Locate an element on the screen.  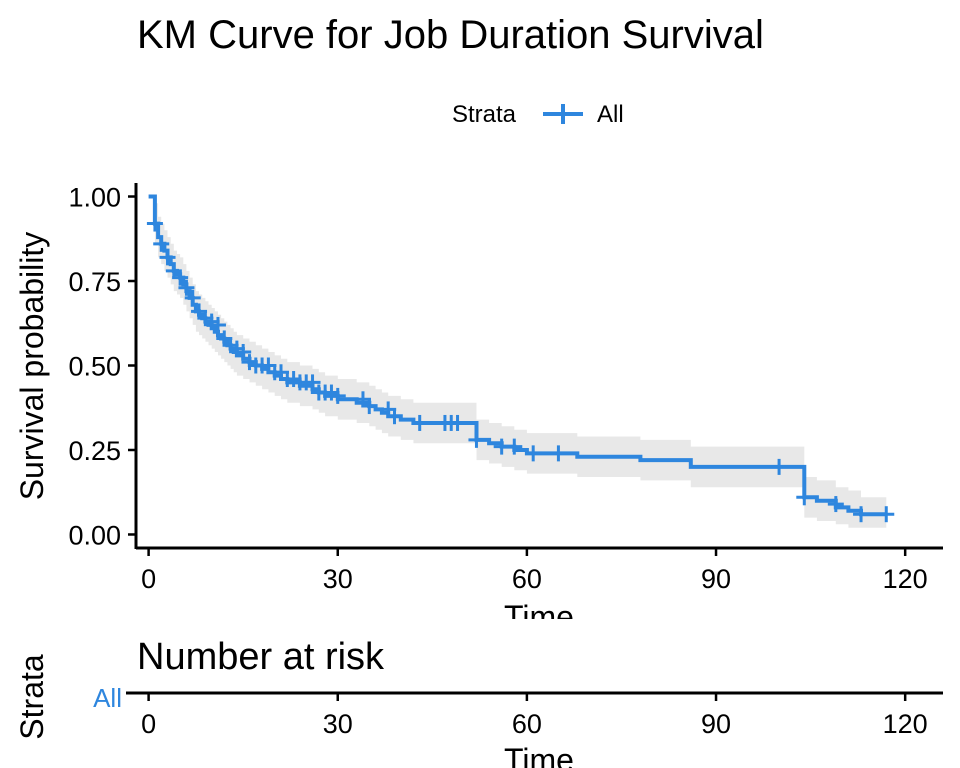
x-tick-label: 60 is located at coordinates (527, 579).